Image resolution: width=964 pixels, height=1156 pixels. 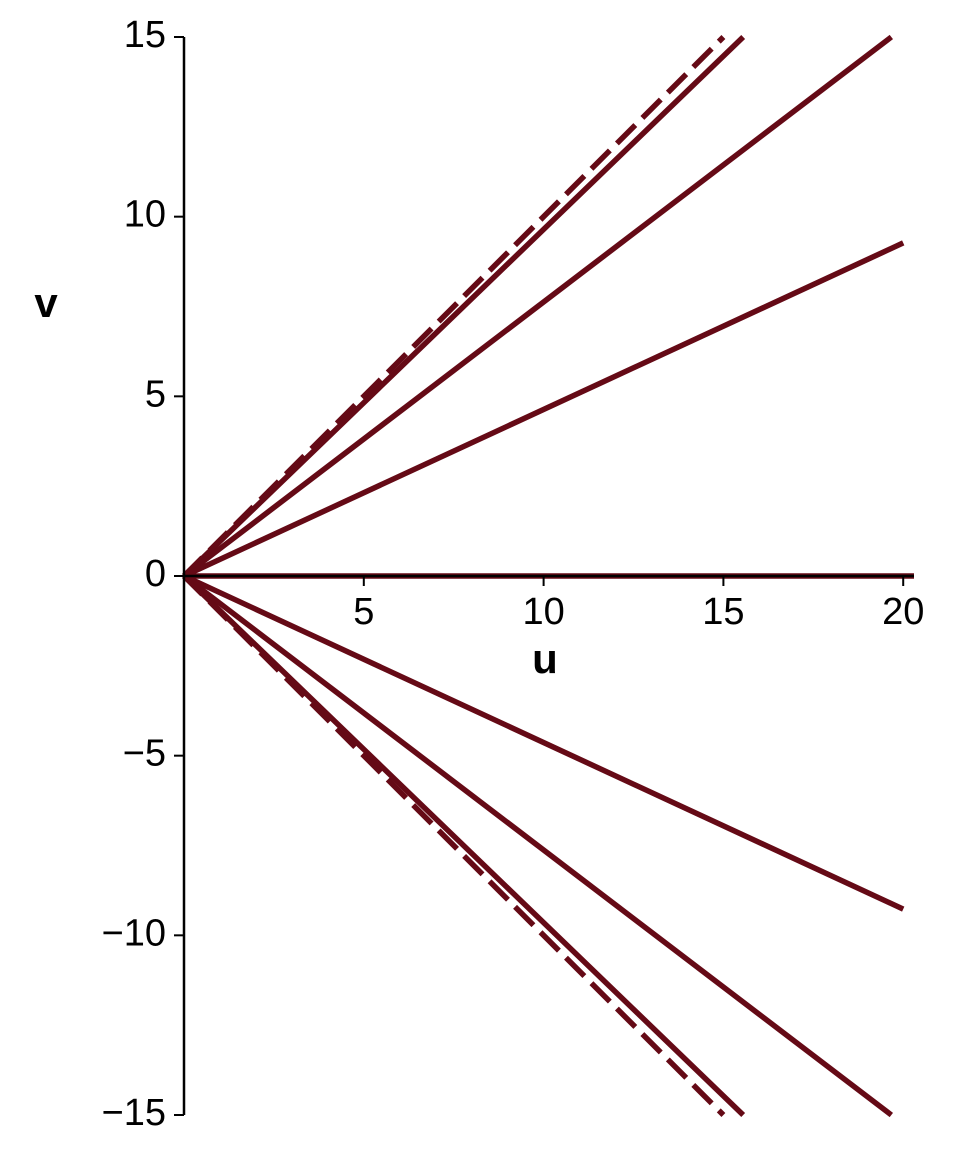 I want to click on x-axis-title: u, so click(x=545, y=658).